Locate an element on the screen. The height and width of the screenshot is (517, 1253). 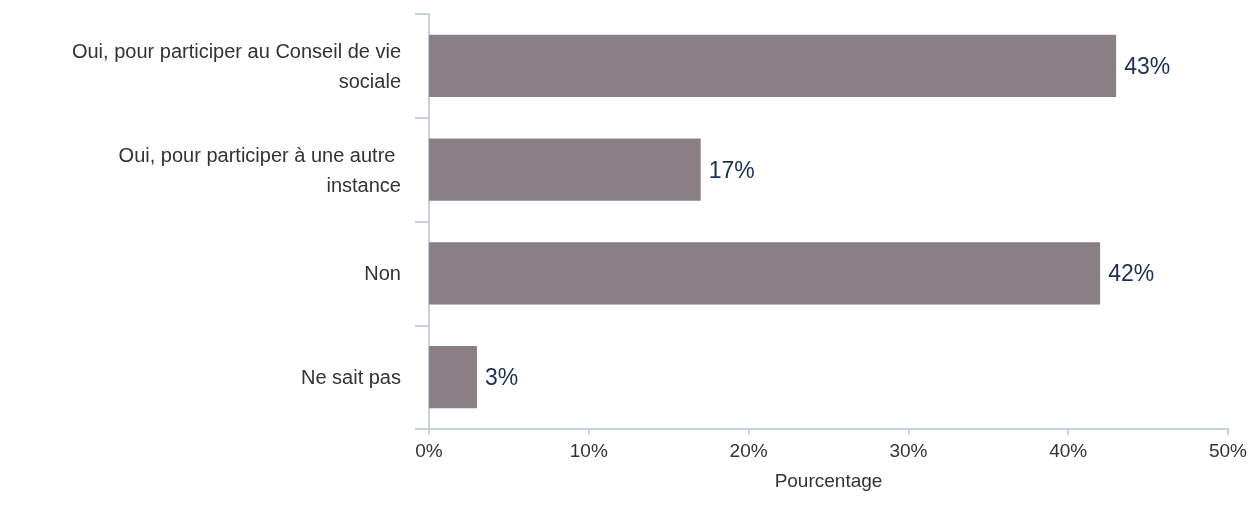
y-tick-label: Oui, pour participer à une autre instance is located at coordinates (259, 169).